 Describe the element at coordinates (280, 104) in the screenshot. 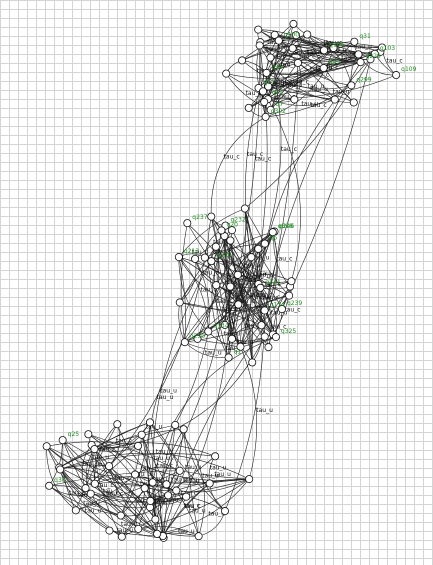

I see `state-label: q7` at that location.